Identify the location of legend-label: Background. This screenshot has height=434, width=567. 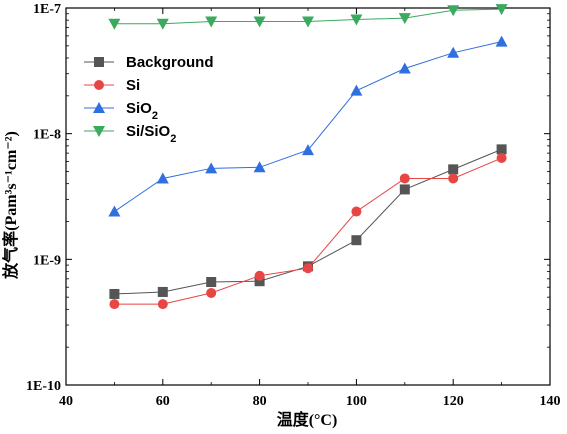
(170, 62).